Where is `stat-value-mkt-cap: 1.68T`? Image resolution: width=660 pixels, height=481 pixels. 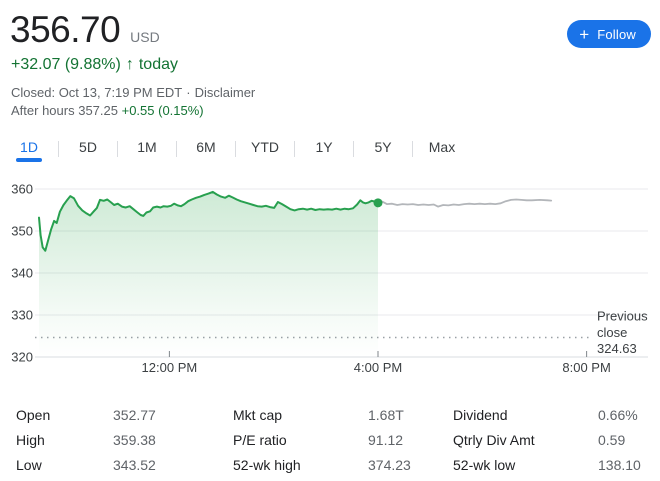
stat-value-mkt-cap: 1.68T is located at coordinates (386, 414).